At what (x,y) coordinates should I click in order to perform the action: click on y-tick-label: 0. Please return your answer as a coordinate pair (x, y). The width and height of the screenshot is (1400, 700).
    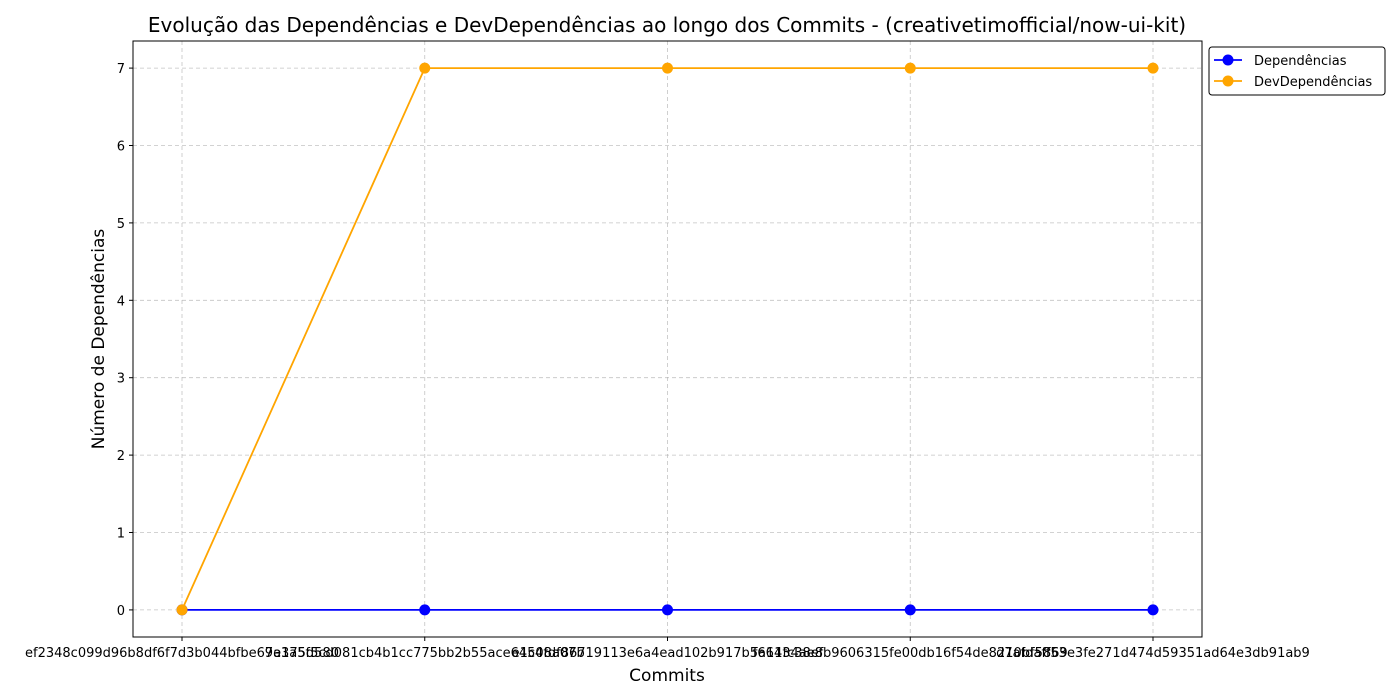
    Looking at the image, I should click on (121, 611).